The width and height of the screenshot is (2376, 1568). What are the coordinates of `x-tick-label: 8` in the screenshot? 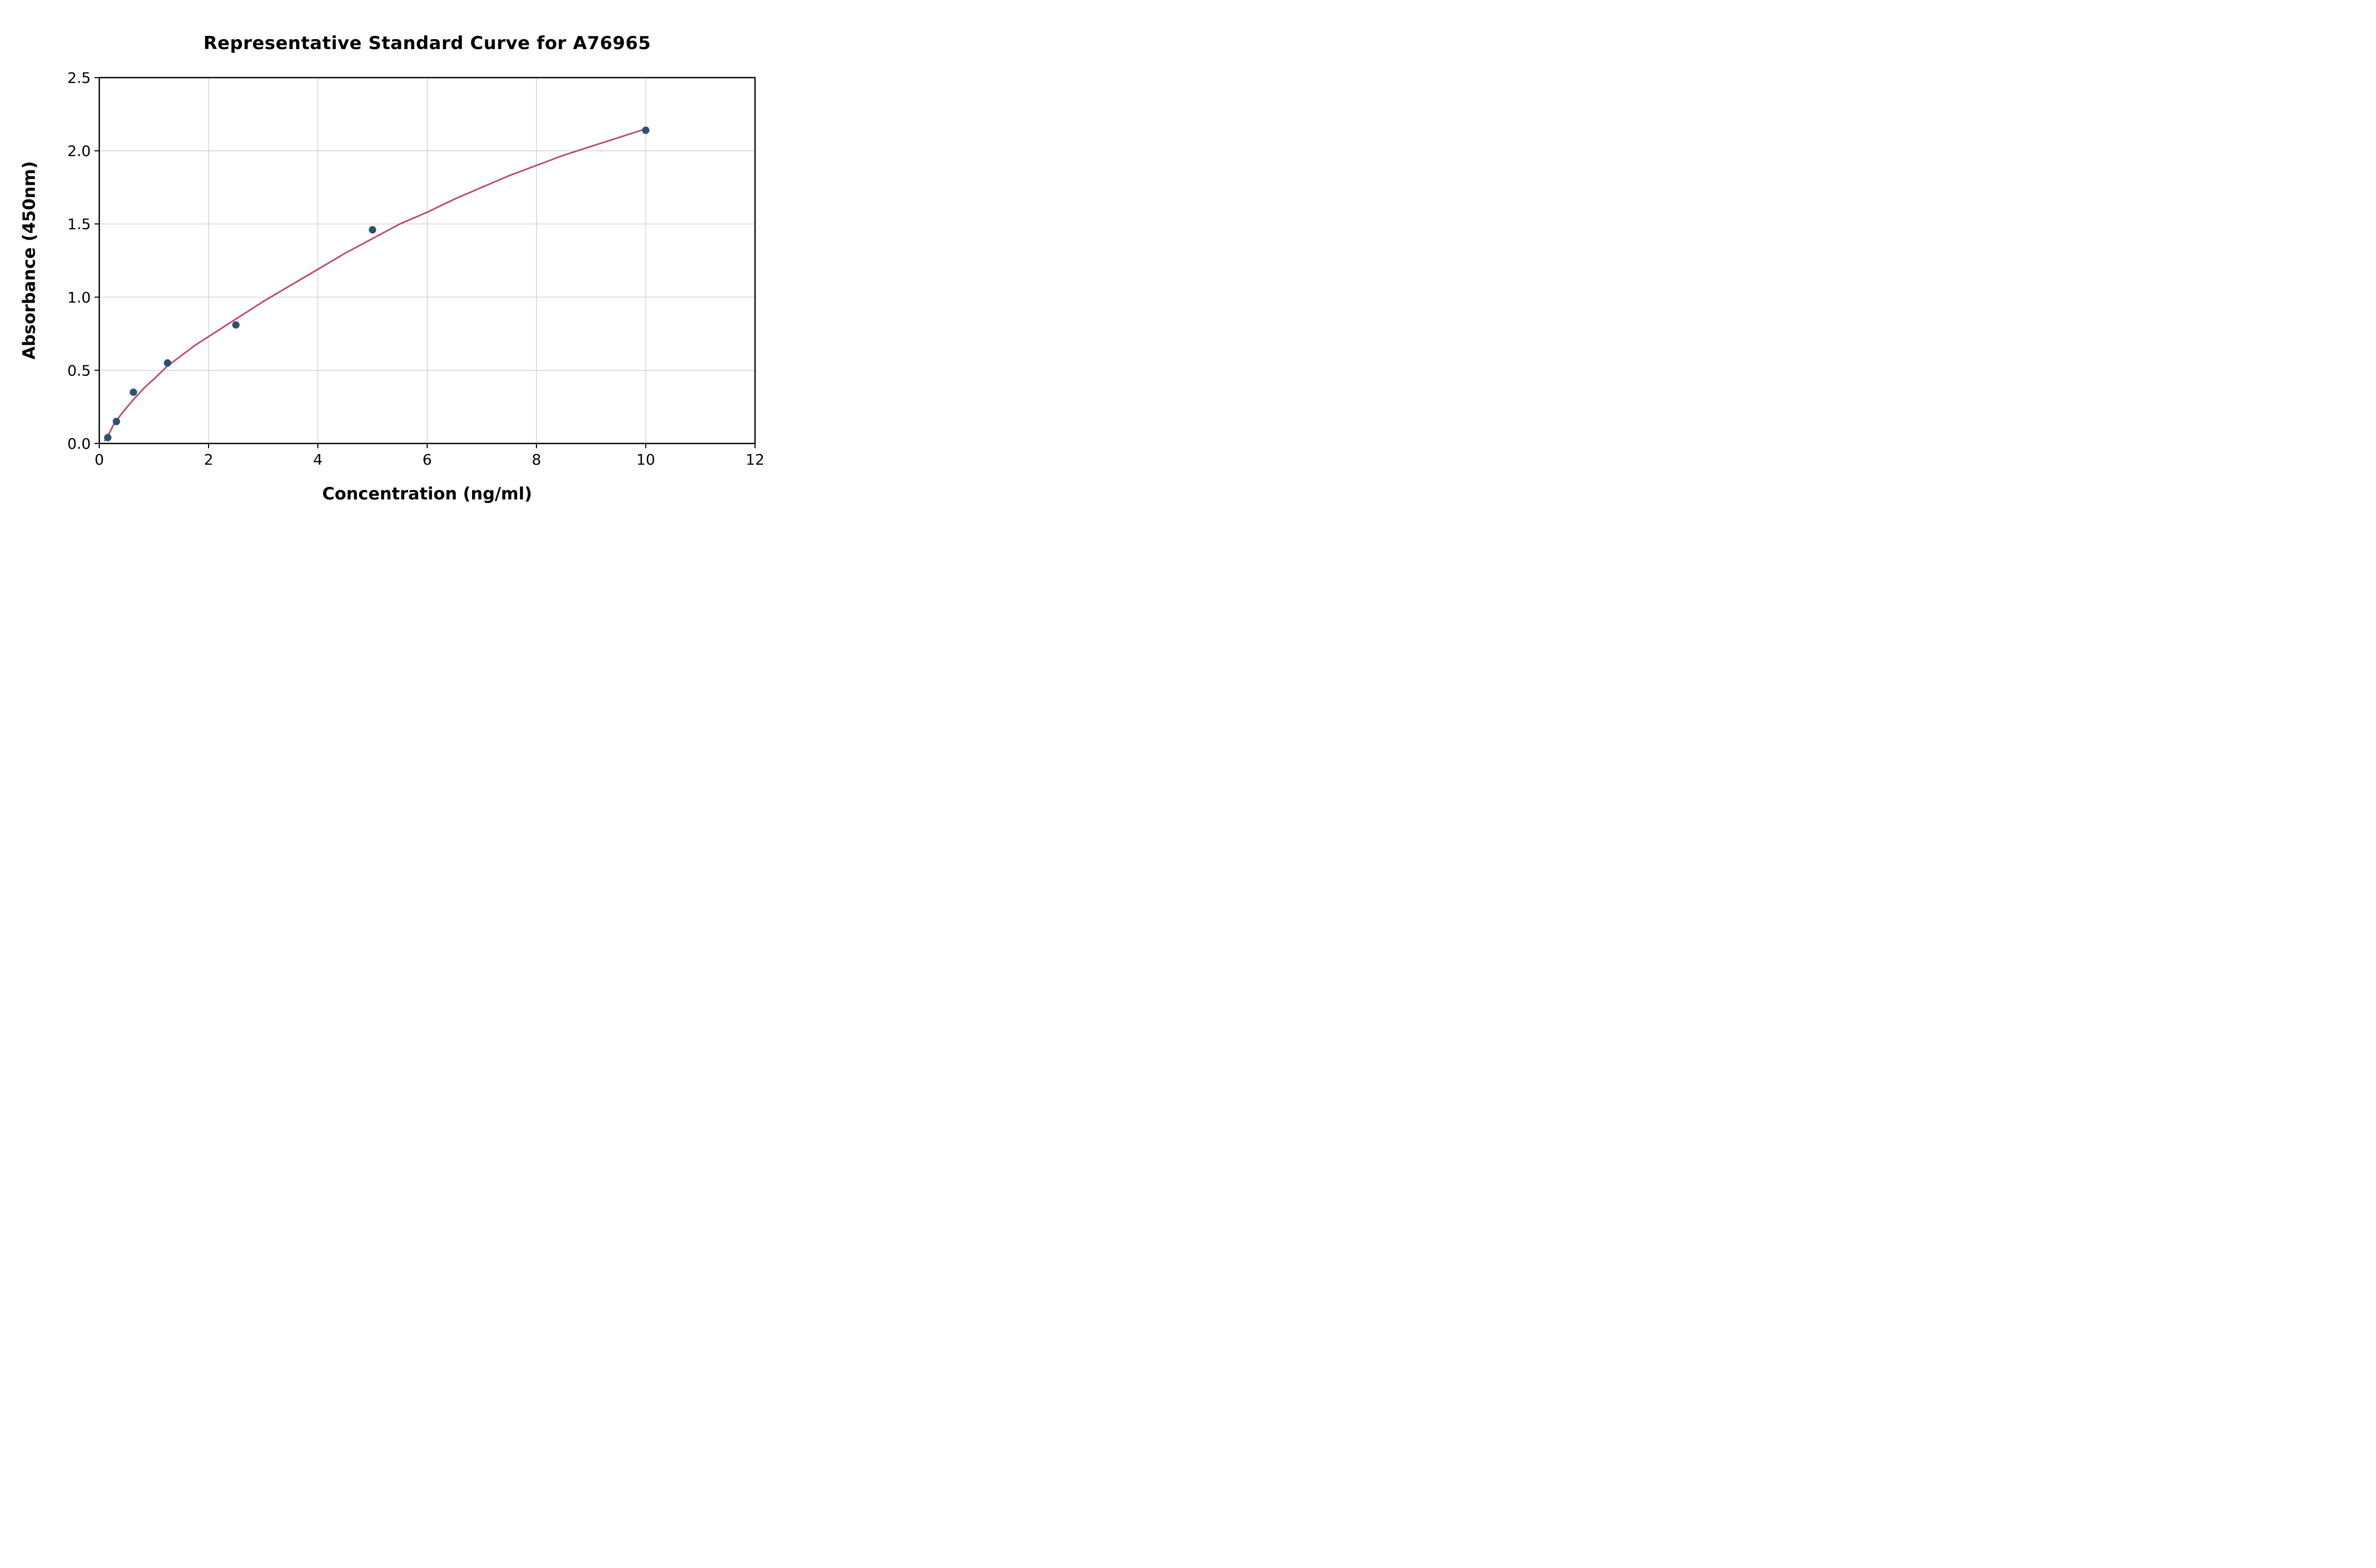 It's located at (536, 459).